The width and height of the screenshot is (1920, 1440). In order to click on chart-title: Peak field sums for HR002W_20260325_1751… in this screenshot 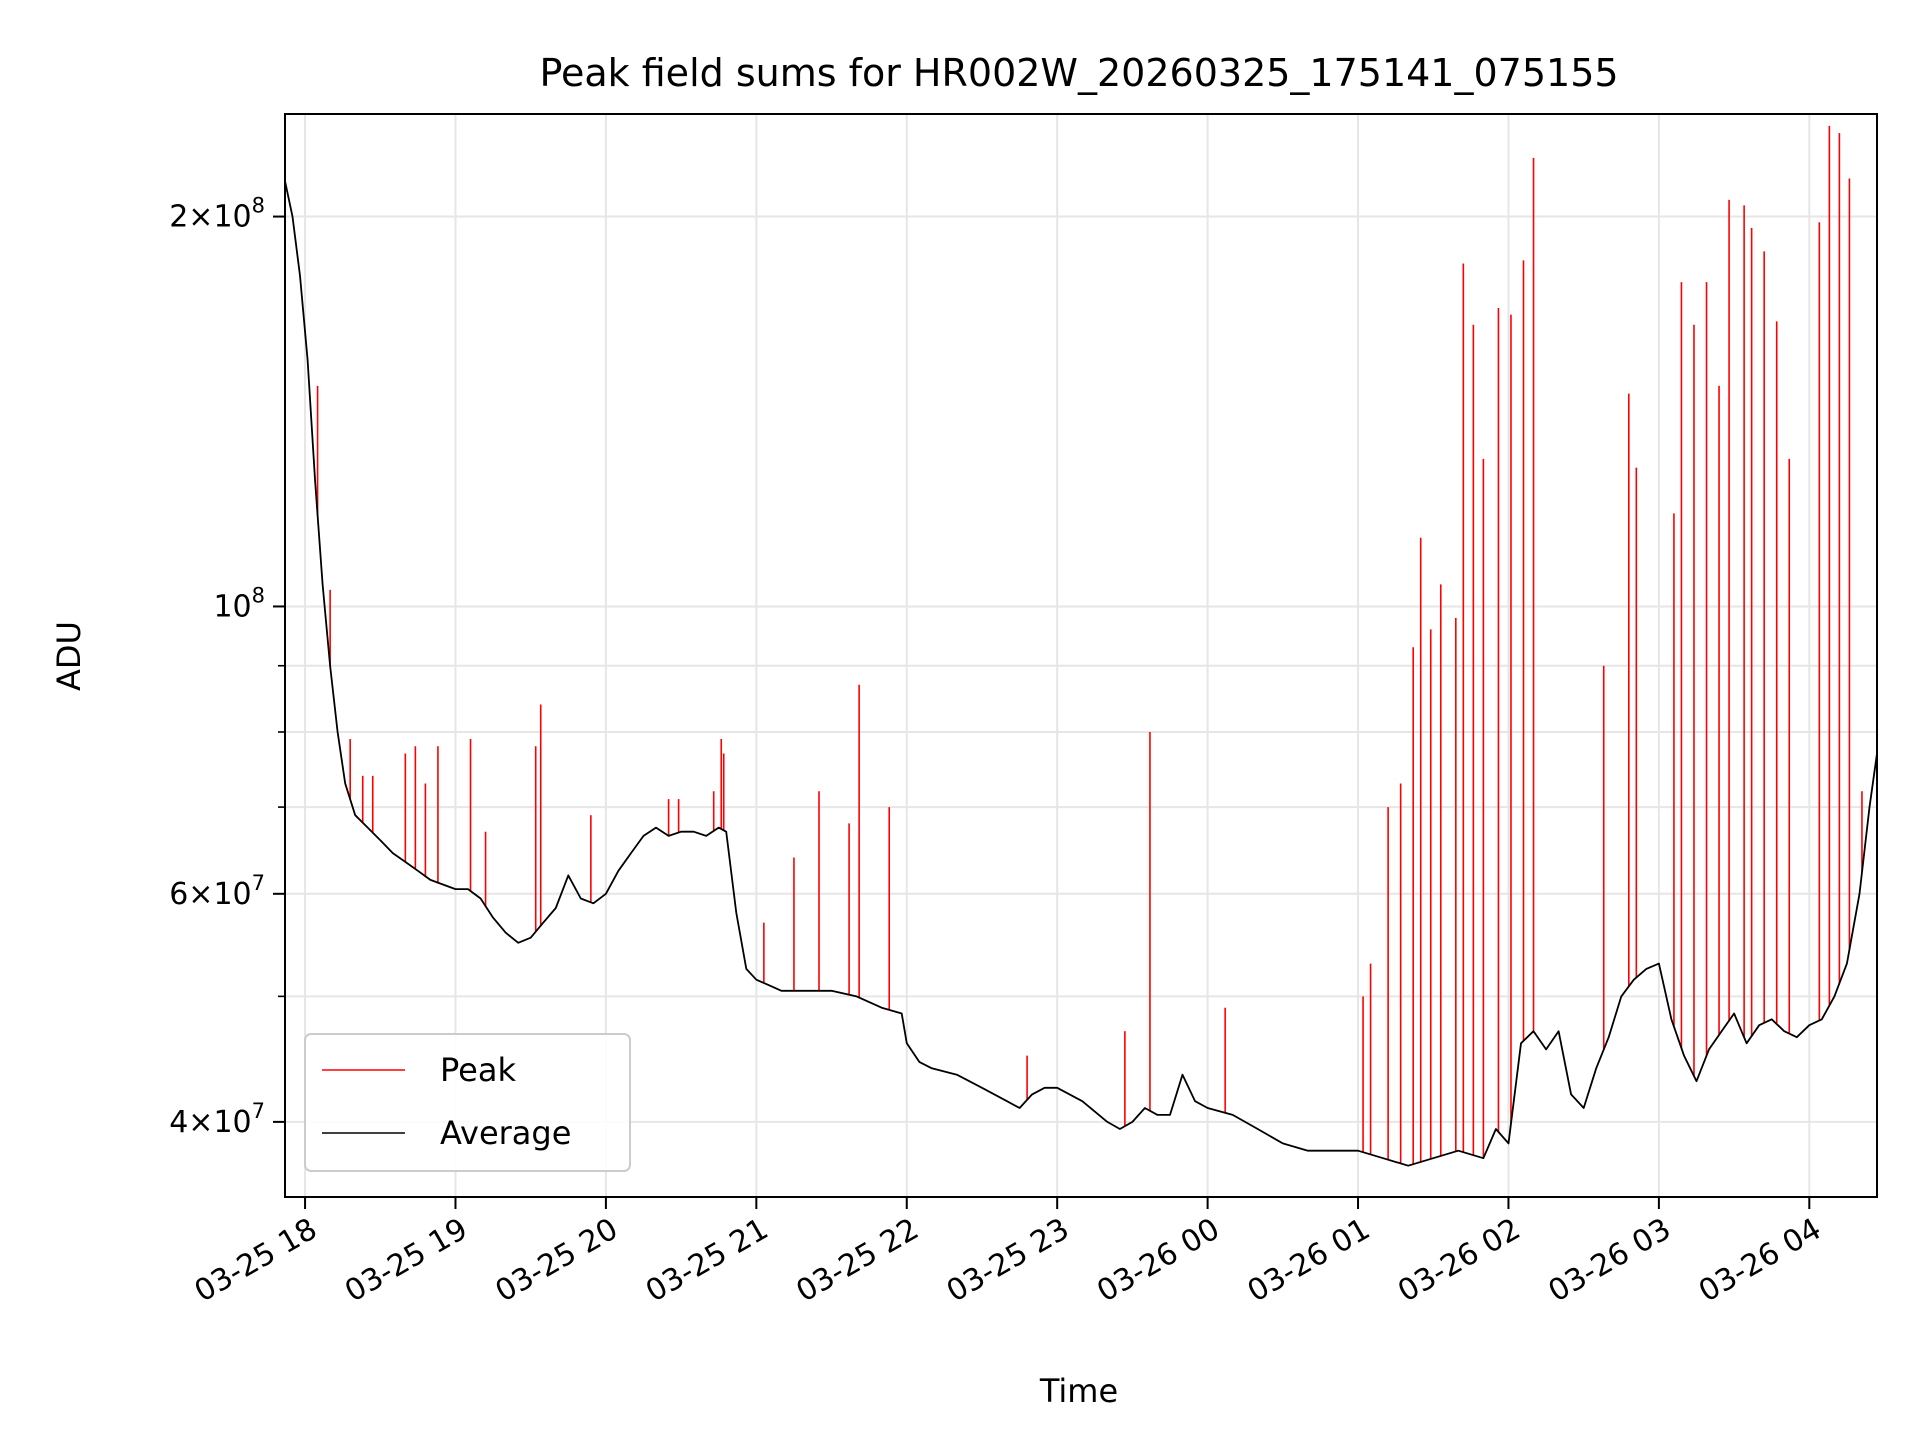, I will do `click(1078, 73)`.